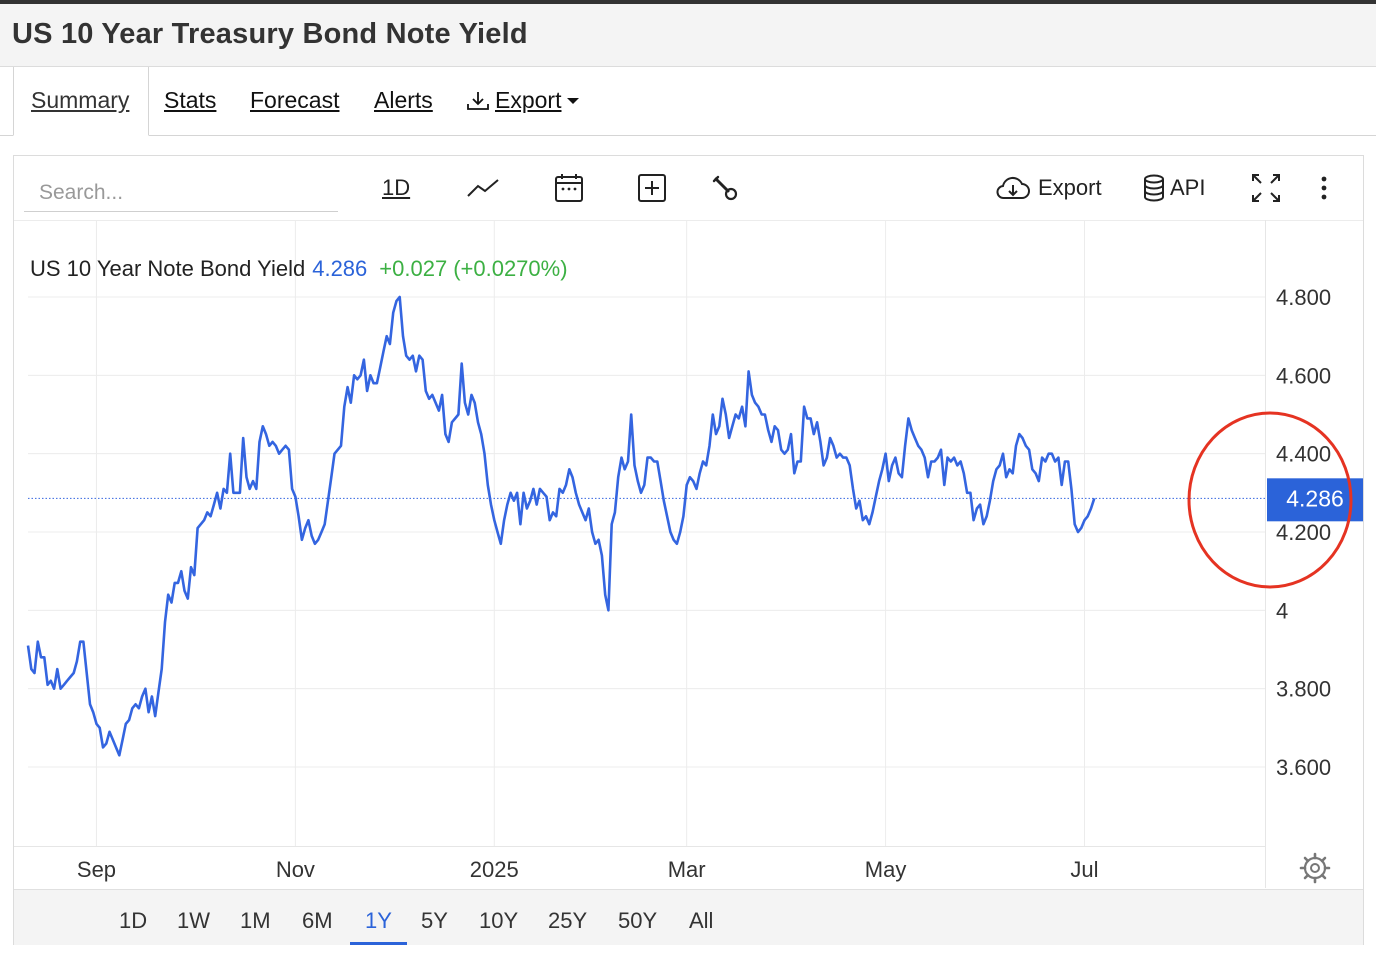  What do you see at coordinates (573, 100) in the screenshot?
I see `caret-down-icon` at bounding box center [573, 100].